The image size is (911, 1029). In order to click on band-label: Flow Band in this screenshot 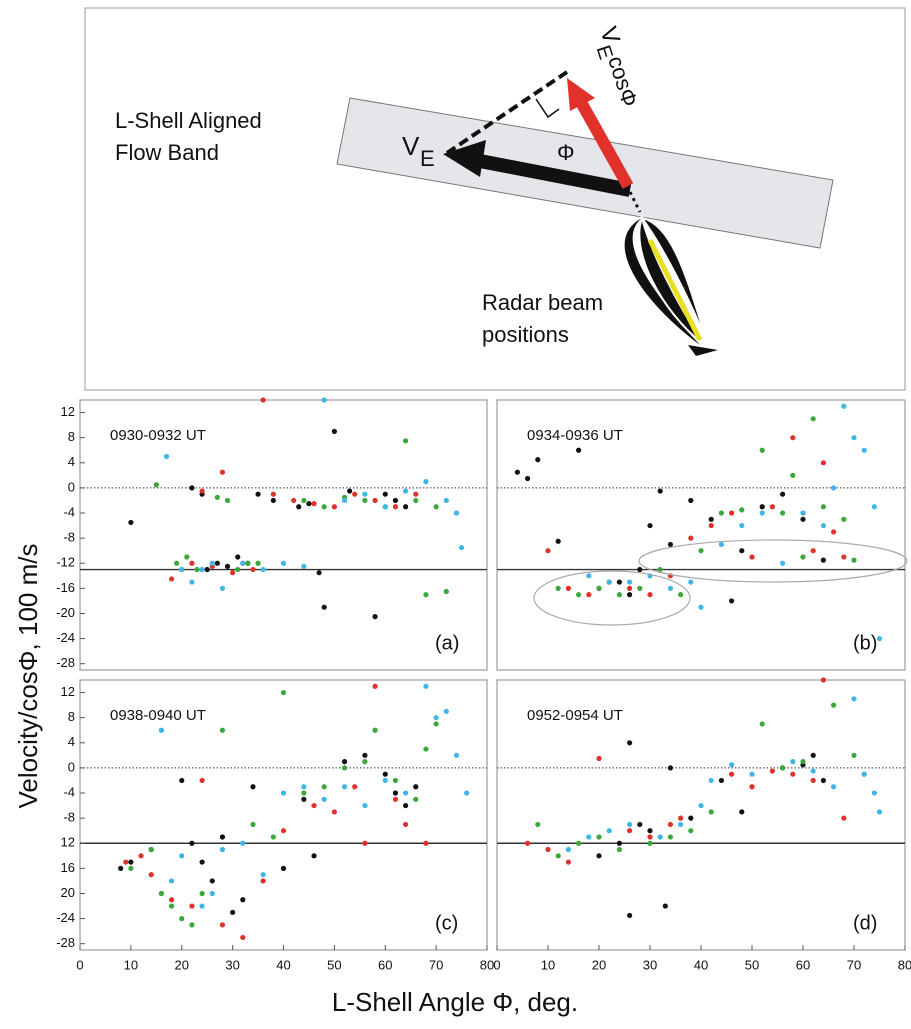, I will do `click(167, 152)`.